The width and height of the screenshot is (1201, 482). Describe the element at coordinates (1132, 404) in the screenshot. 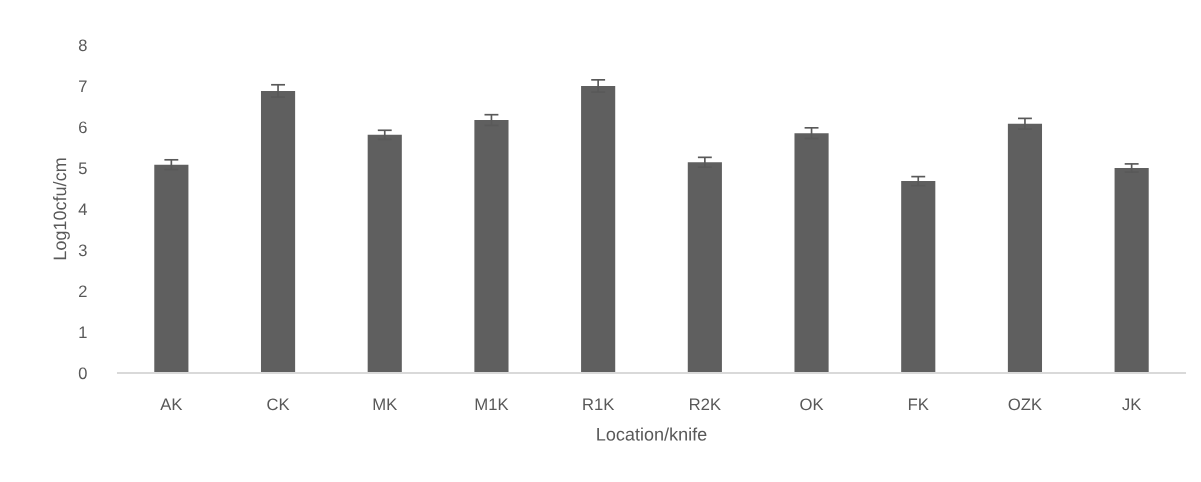

I see `x-tick-label: JK` at that location.